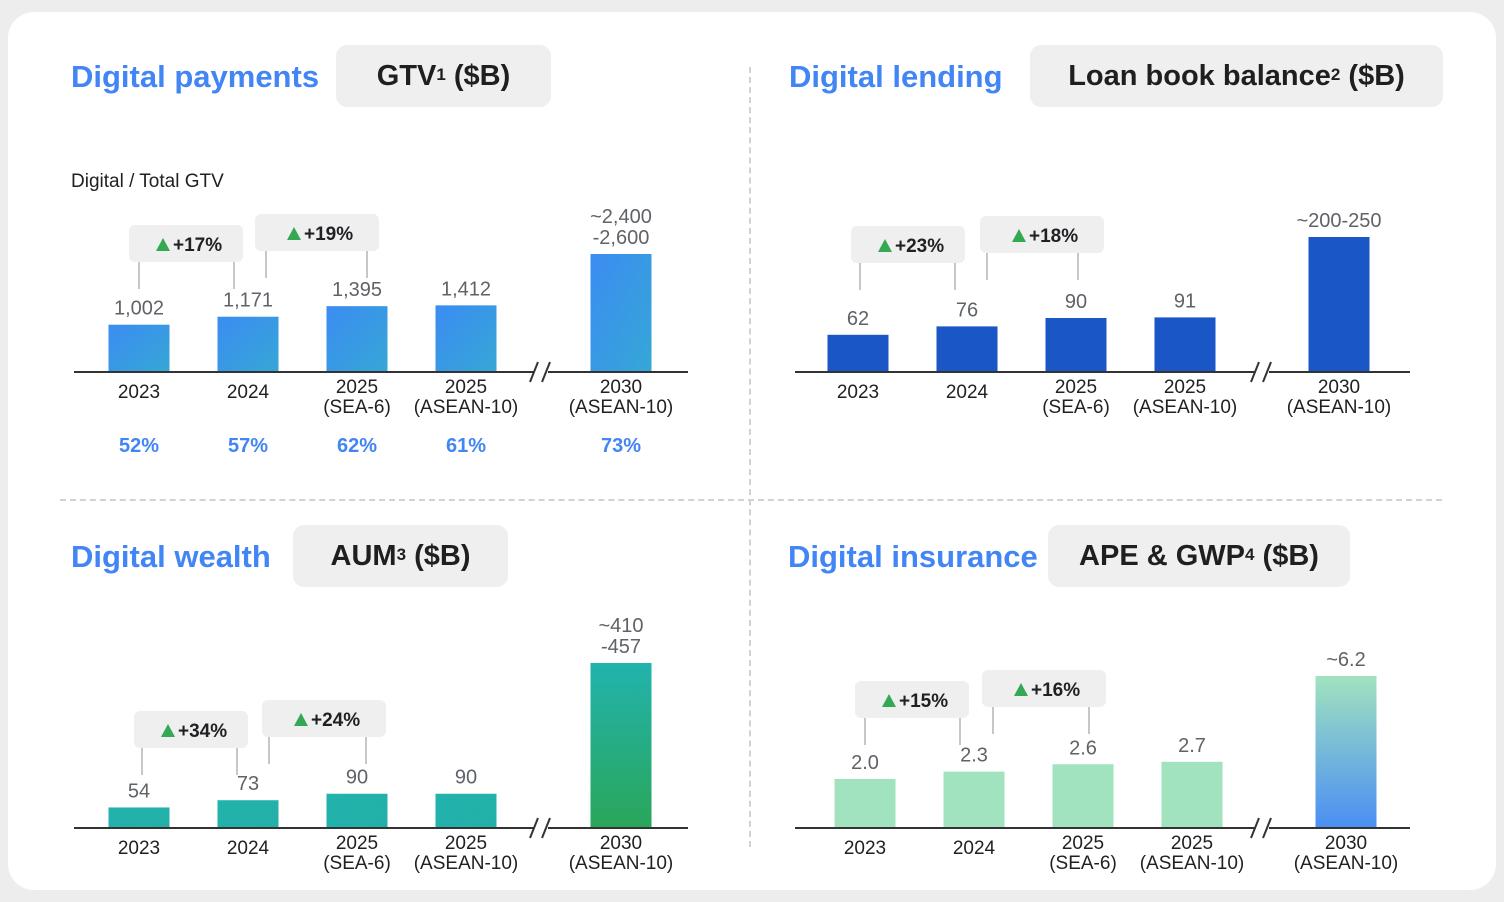 The height and width of the screenshot is (902, 1504). What do you see at coordinates (896, 76) in the screenshot?
I see `panel-title: Digital lending` at bounding box center [896, 76].